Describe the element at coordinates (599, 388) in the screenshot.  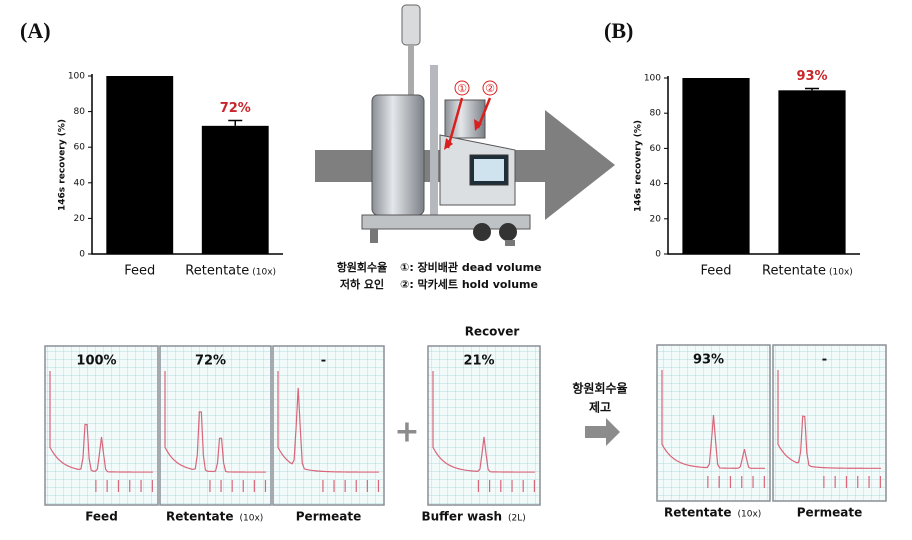
I see `improve-line: 항원회수율` at that location.